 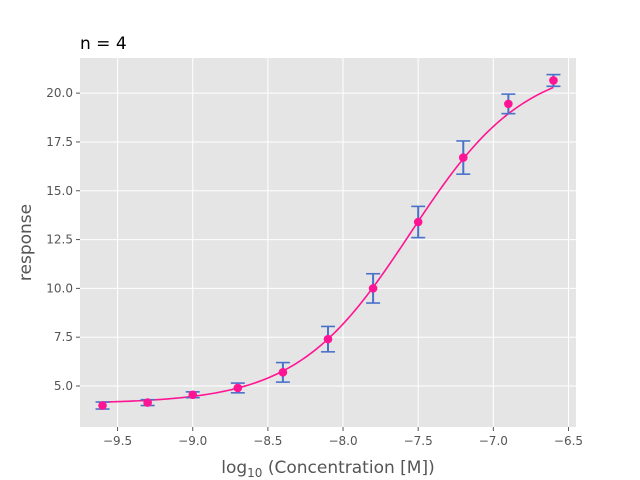 What do you see at coordinates (59, 240) in the screenshot?
I see `y-tick-label: 12.5` at bounding box center [59, 240].